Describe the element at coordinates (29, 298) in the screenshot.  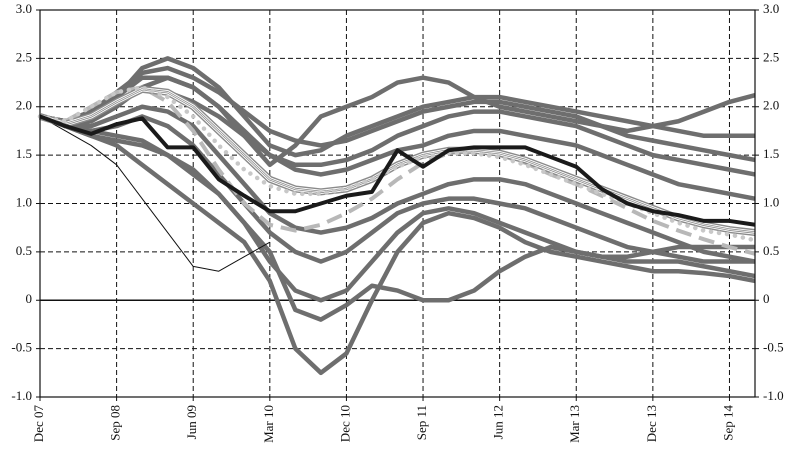
I see `y-tick-label: 0` at that location.